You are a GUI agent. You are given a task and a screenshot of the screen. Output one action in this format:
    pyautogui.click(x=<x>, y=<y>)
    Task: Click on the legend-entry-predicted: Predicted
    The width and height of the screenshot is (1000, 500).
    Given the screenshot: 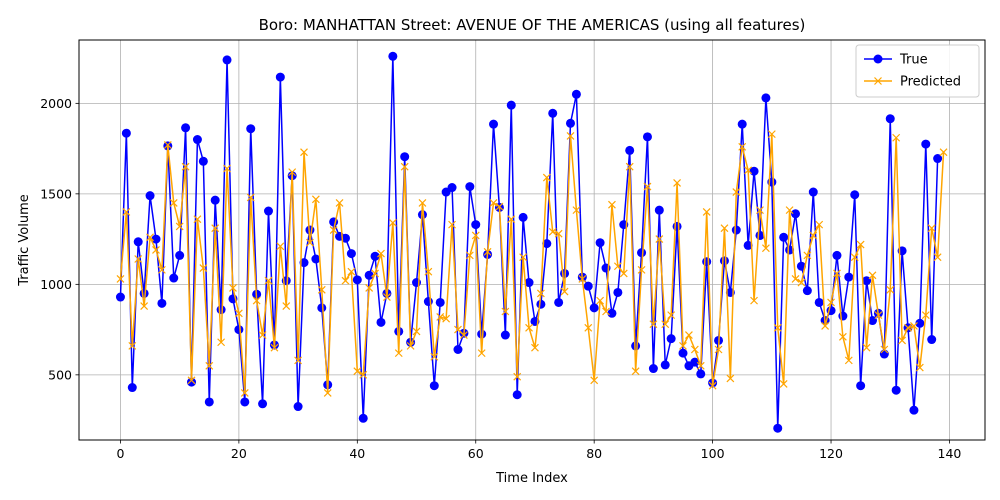 What is the action you would take?
    pyautogui.click(x=912, y=82)
    